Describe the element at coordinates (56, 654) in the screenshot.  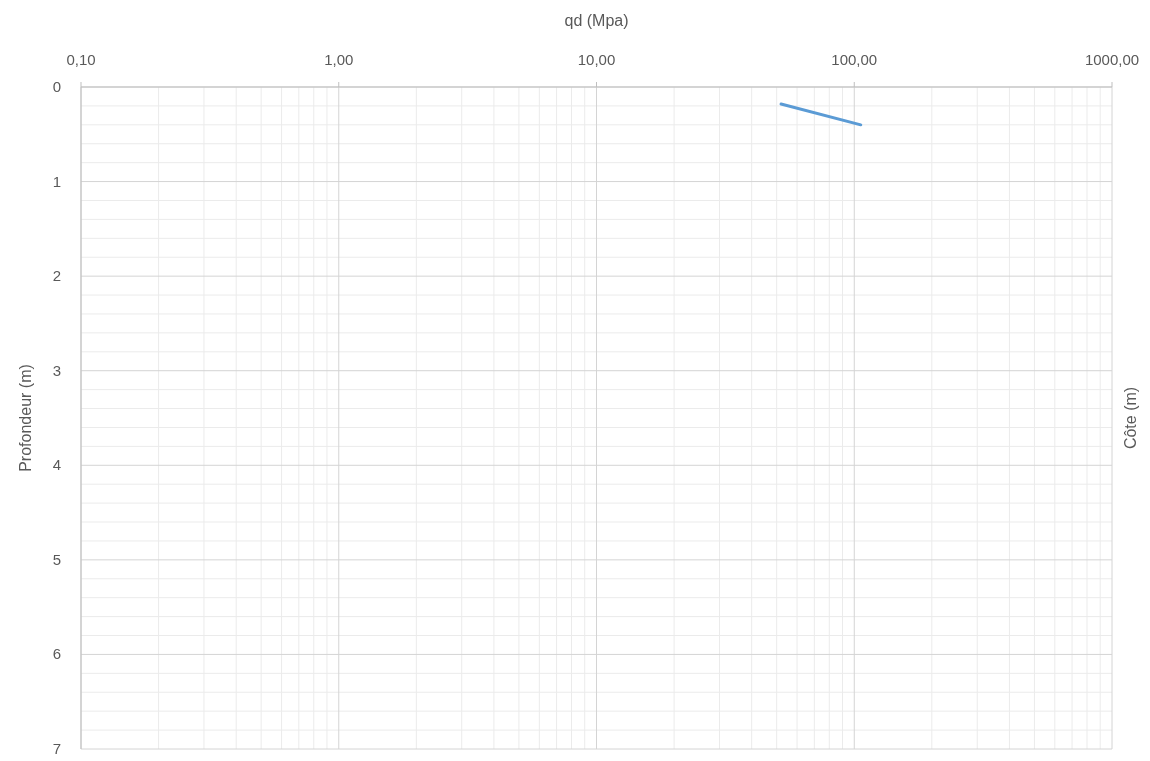
I see `y-tick-label: 6` at that location.